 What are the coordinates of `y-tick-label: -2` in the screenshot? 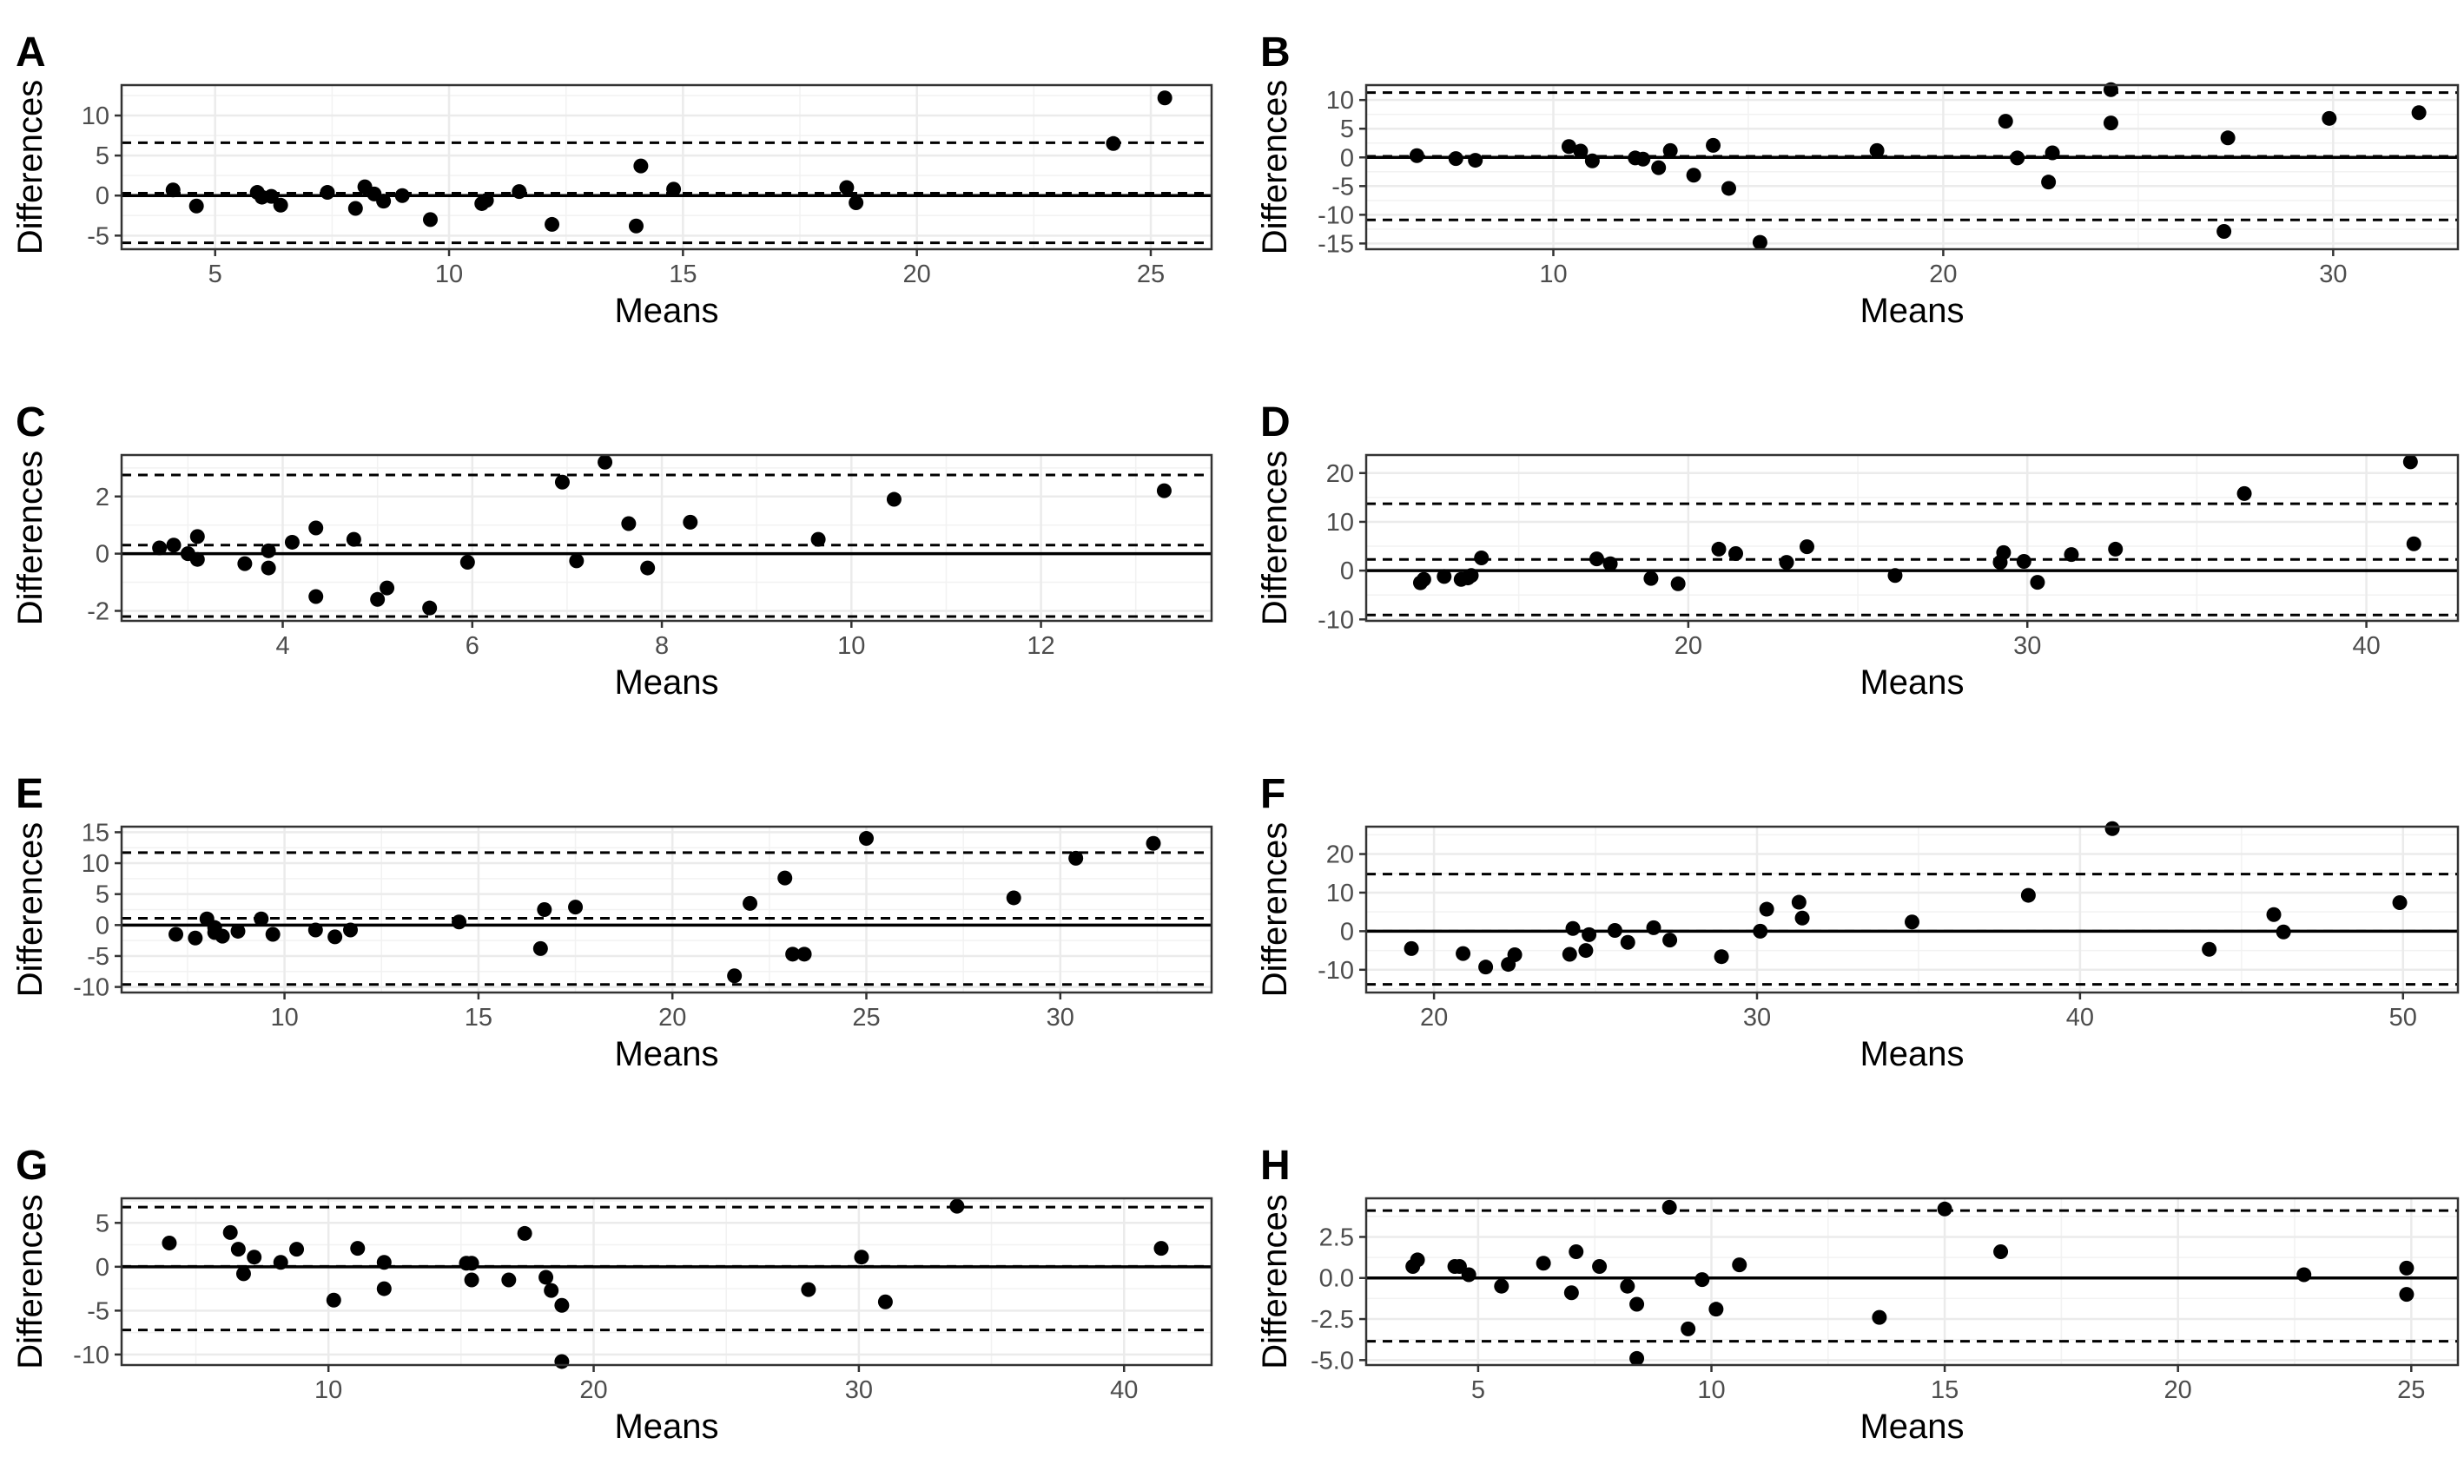 It's located at (98, 611).